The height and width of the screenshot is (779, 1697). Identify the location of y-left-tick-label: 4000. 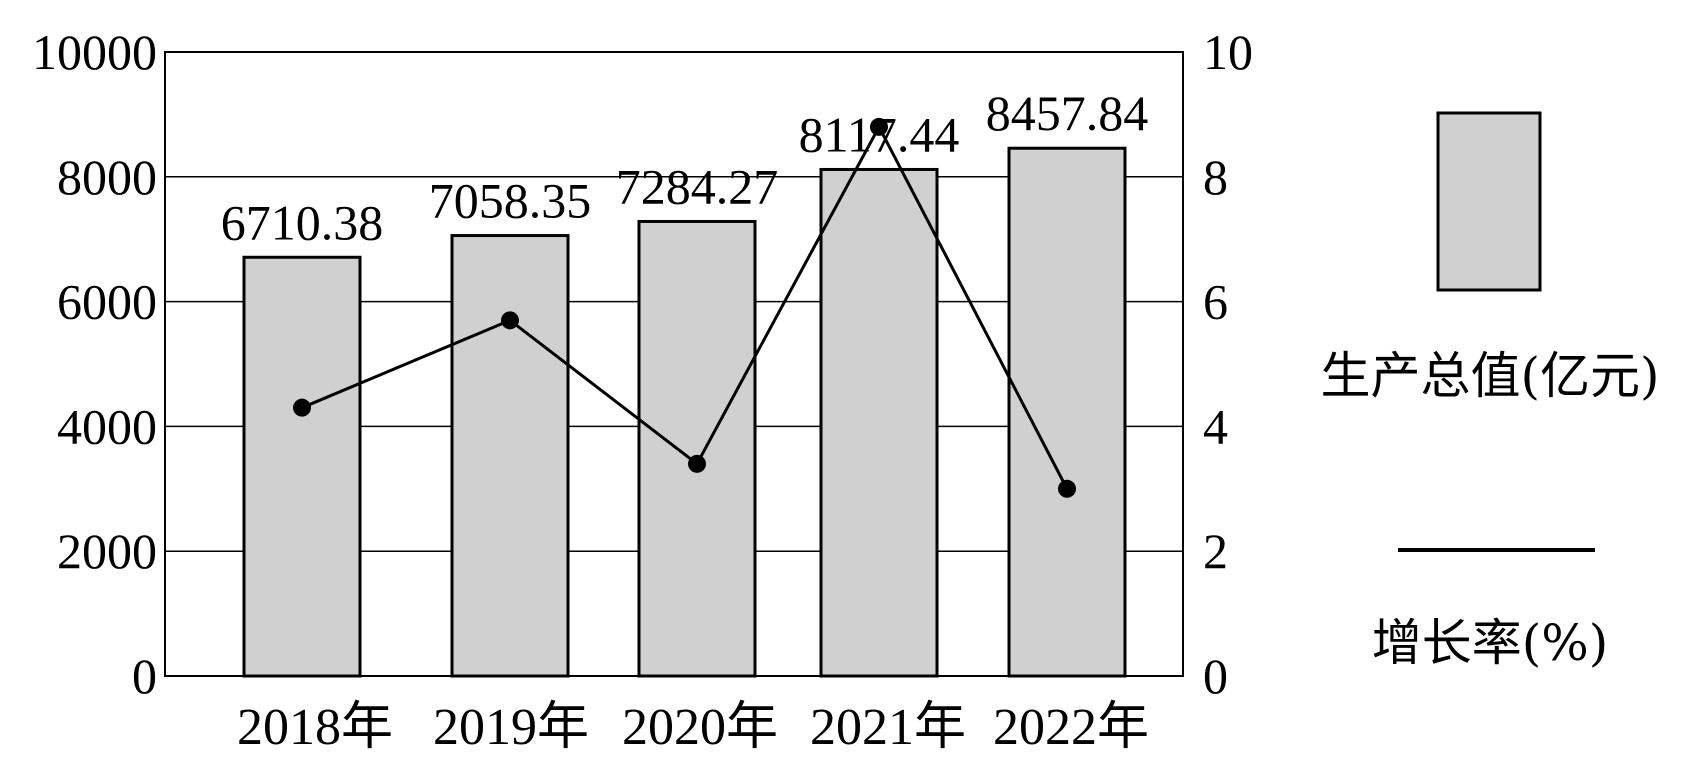
(107, 426).